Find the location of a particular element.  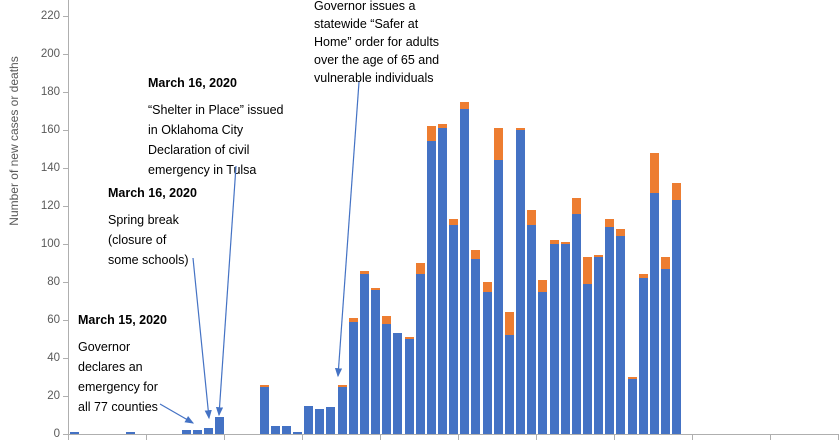

y-axis-tick-label: 220 is located at coordinates (50, 16).